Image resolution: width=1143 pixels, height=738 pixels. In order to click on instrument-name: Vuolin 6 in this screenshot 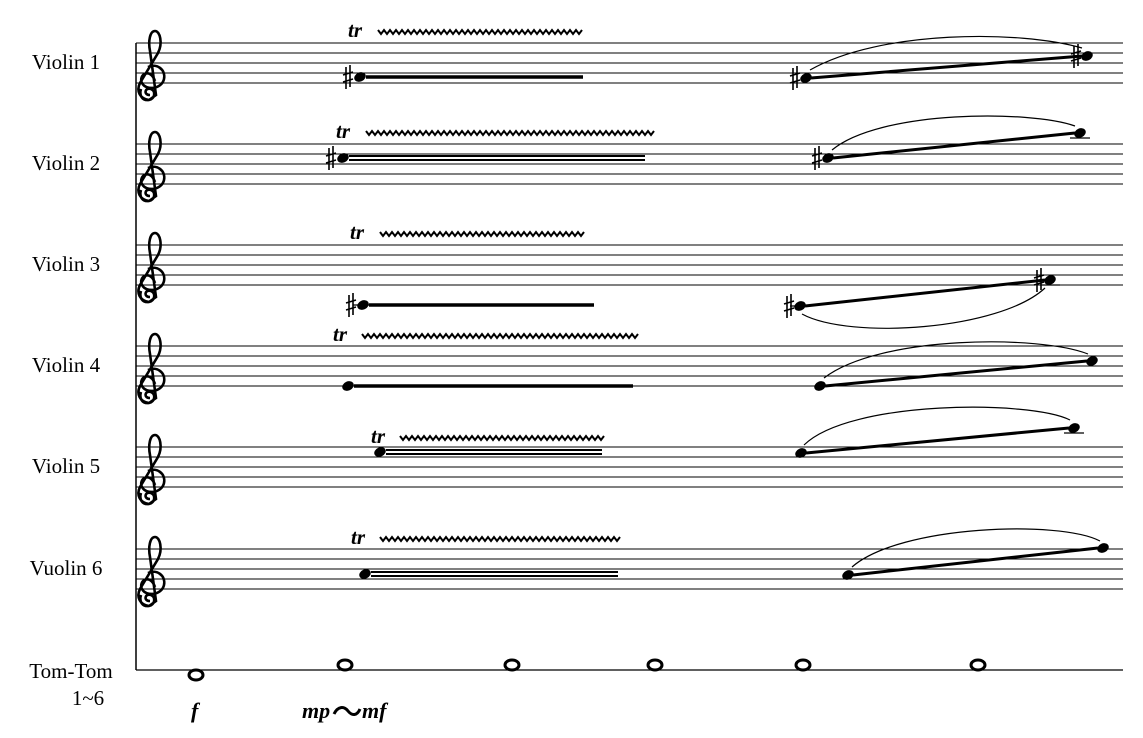, I will do `click(66, 568)`.